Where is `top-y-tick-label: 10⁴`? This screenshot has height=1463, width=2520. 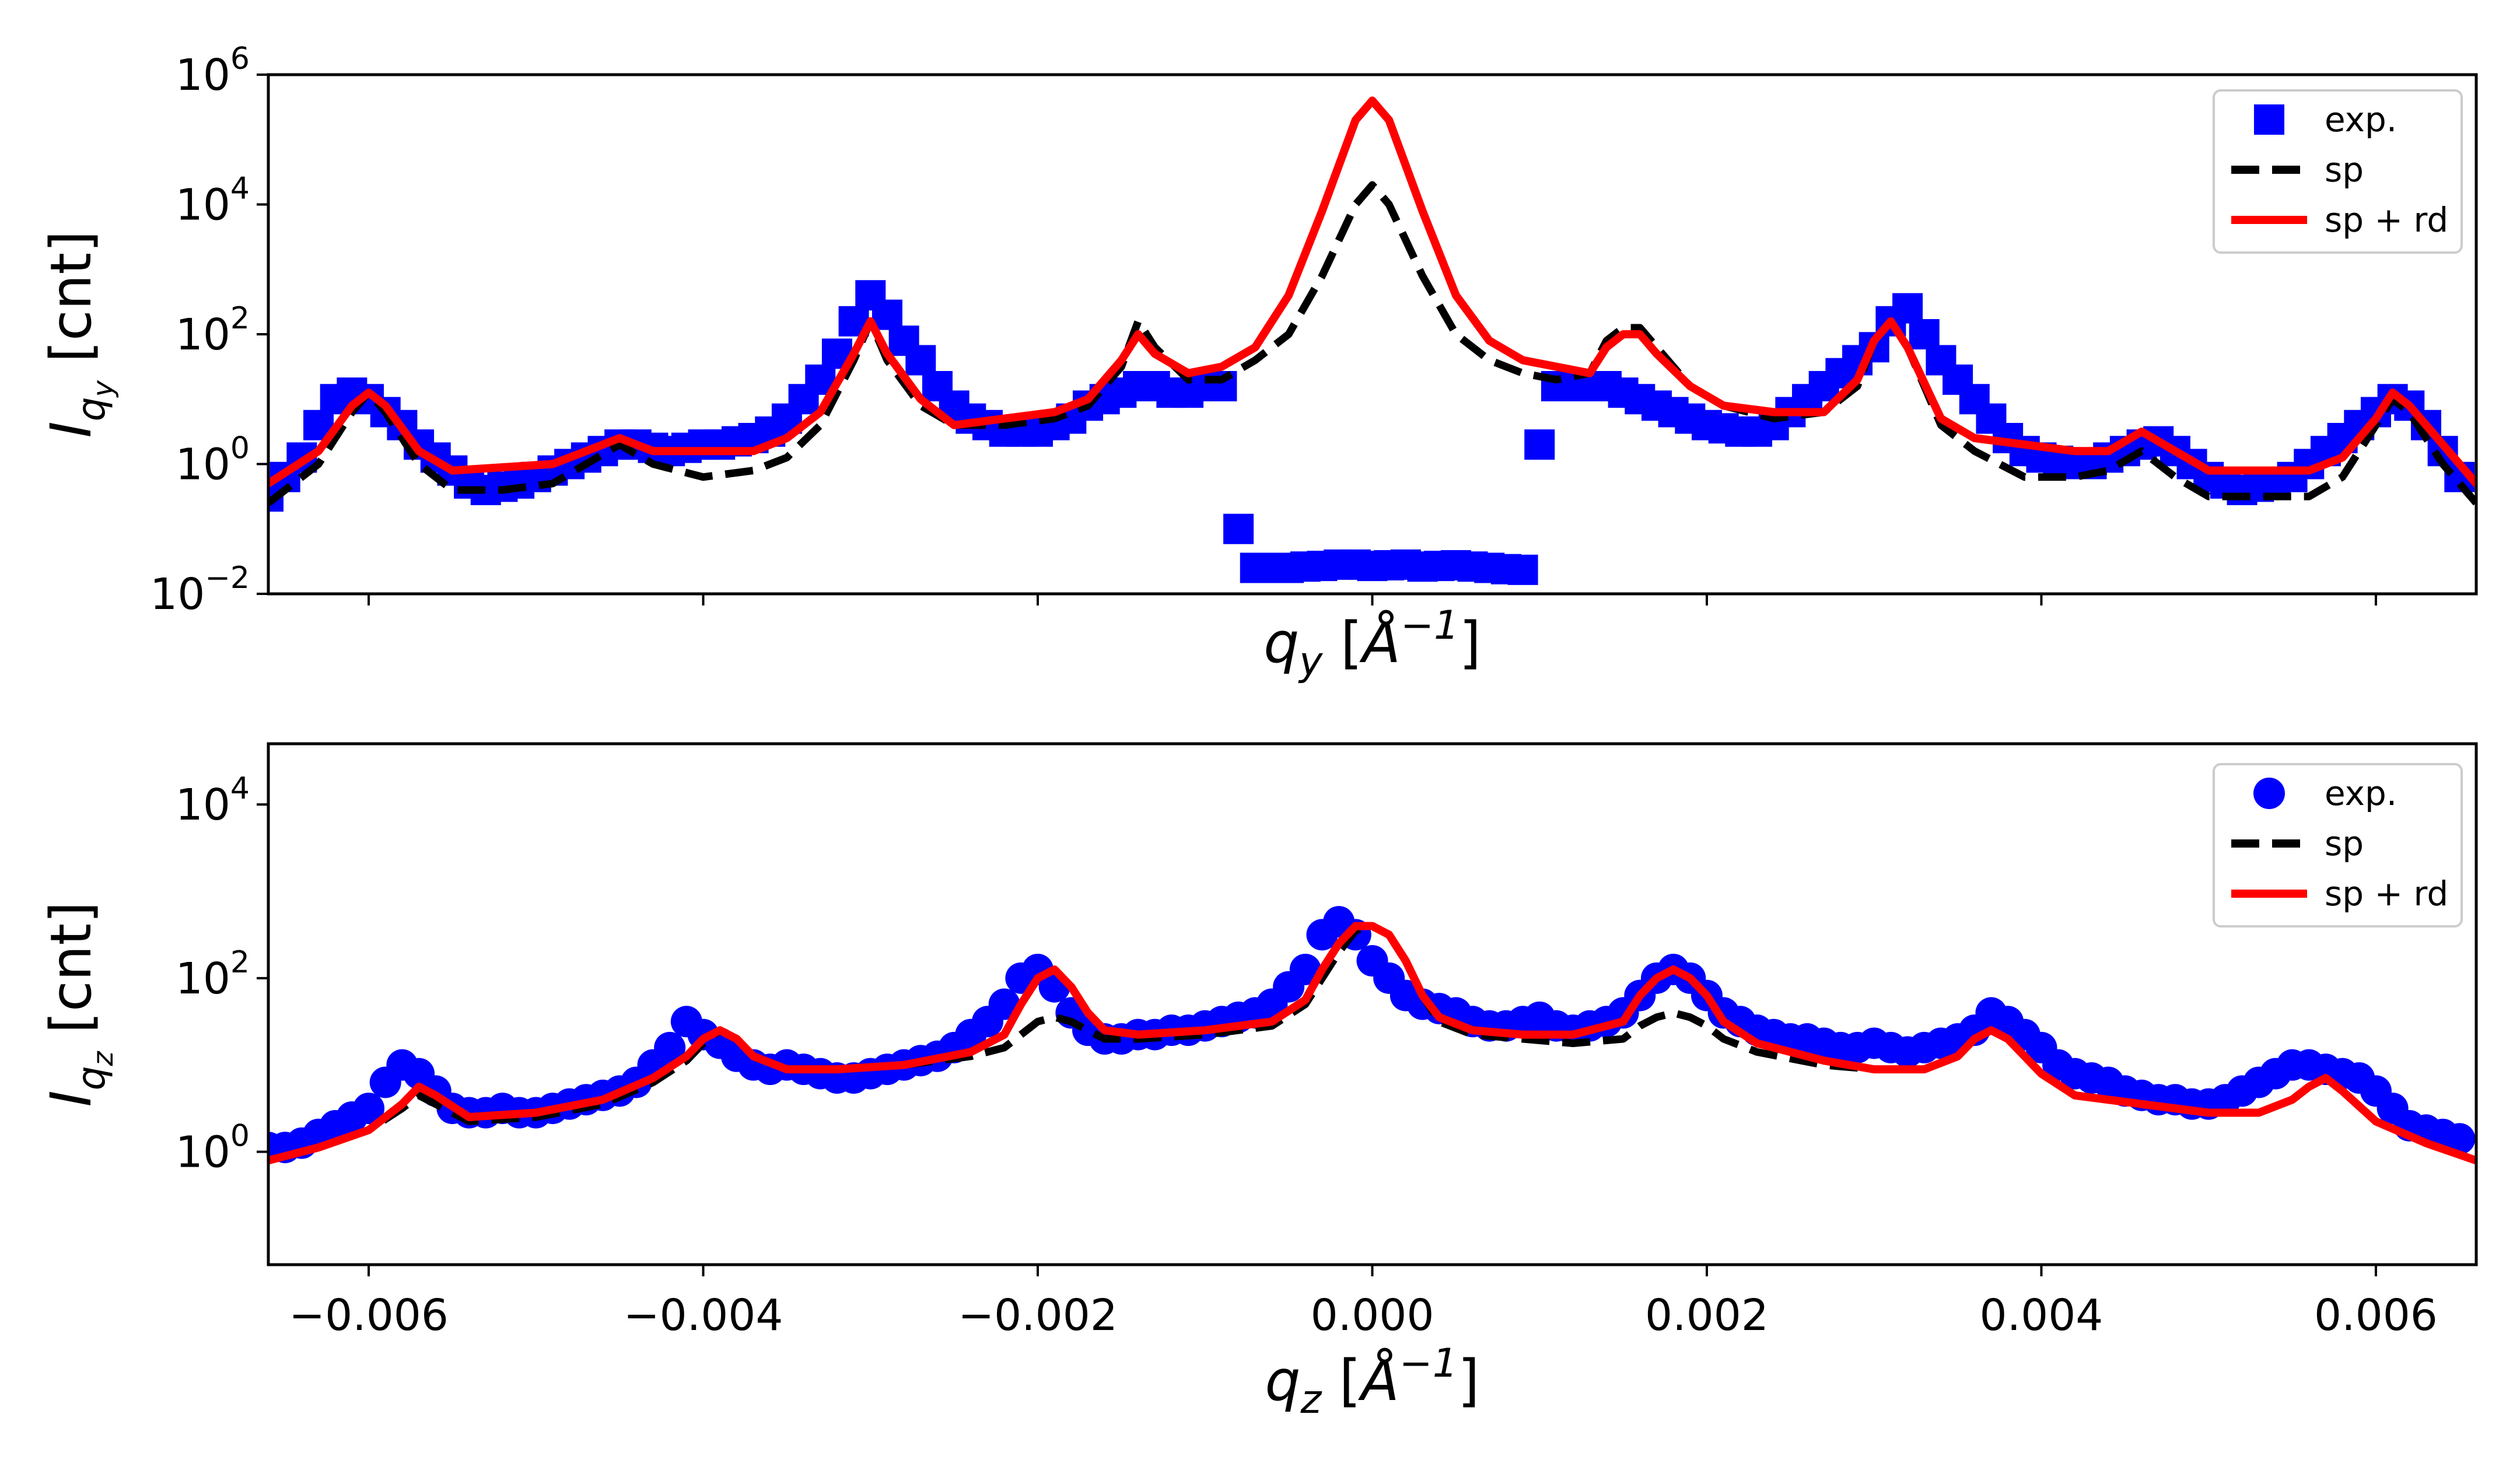
top-y-tick-label: 10⁴ is located at coordinates (213, 201).